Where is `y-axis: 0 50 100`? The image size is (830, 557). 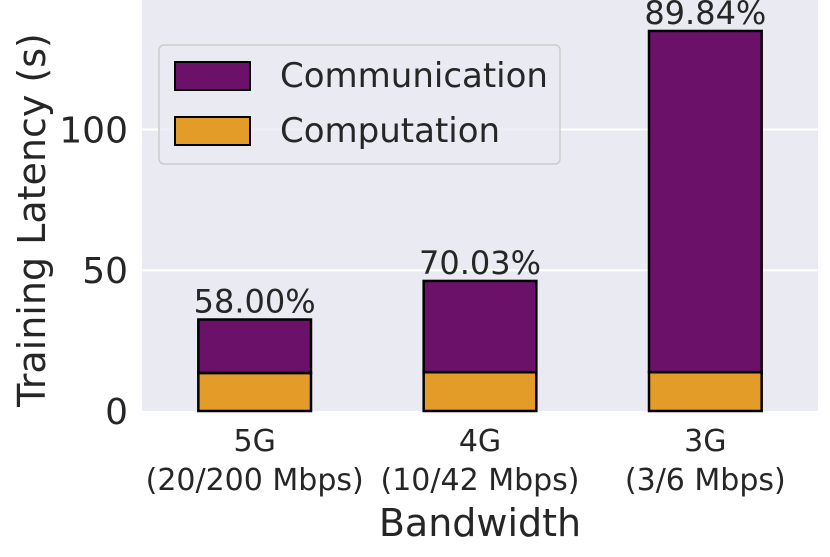 y-axis: 0 50 100 is located at coordinates (93, 271).